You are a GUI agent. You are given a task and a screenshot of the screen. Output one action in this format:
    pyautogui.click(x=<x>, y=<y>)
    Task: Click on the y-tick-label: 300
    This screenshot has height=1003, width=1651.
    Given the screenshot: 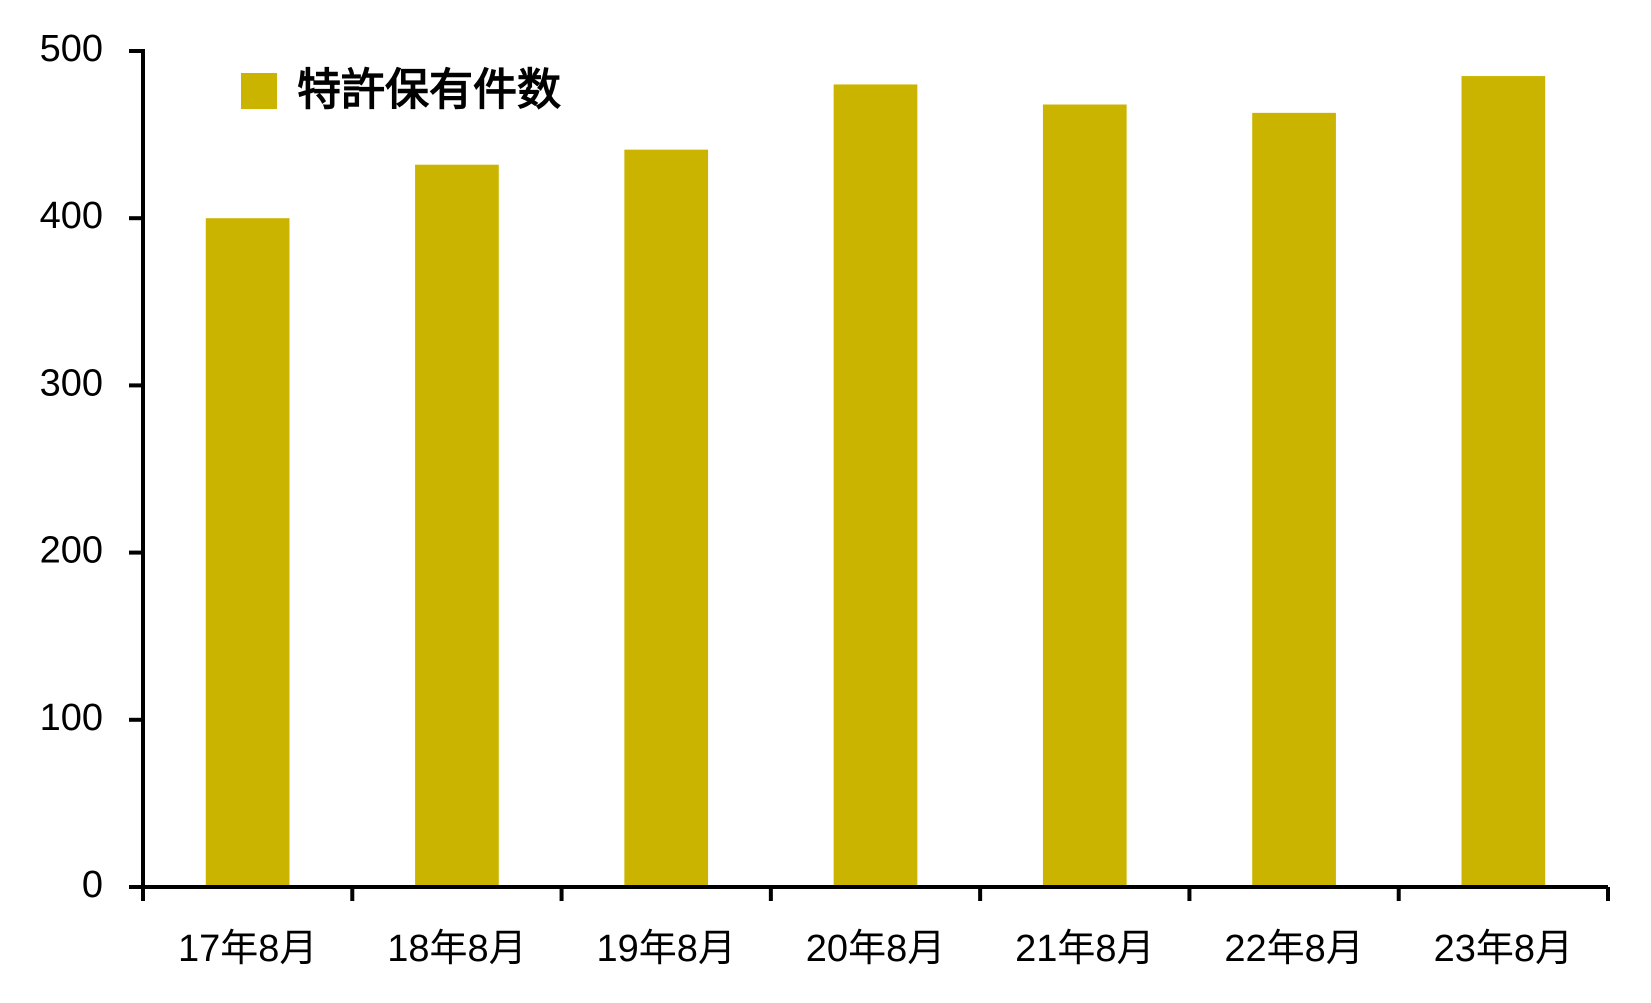 What is the action you would take?
    pyautogui.click(x=71, y=383)
    